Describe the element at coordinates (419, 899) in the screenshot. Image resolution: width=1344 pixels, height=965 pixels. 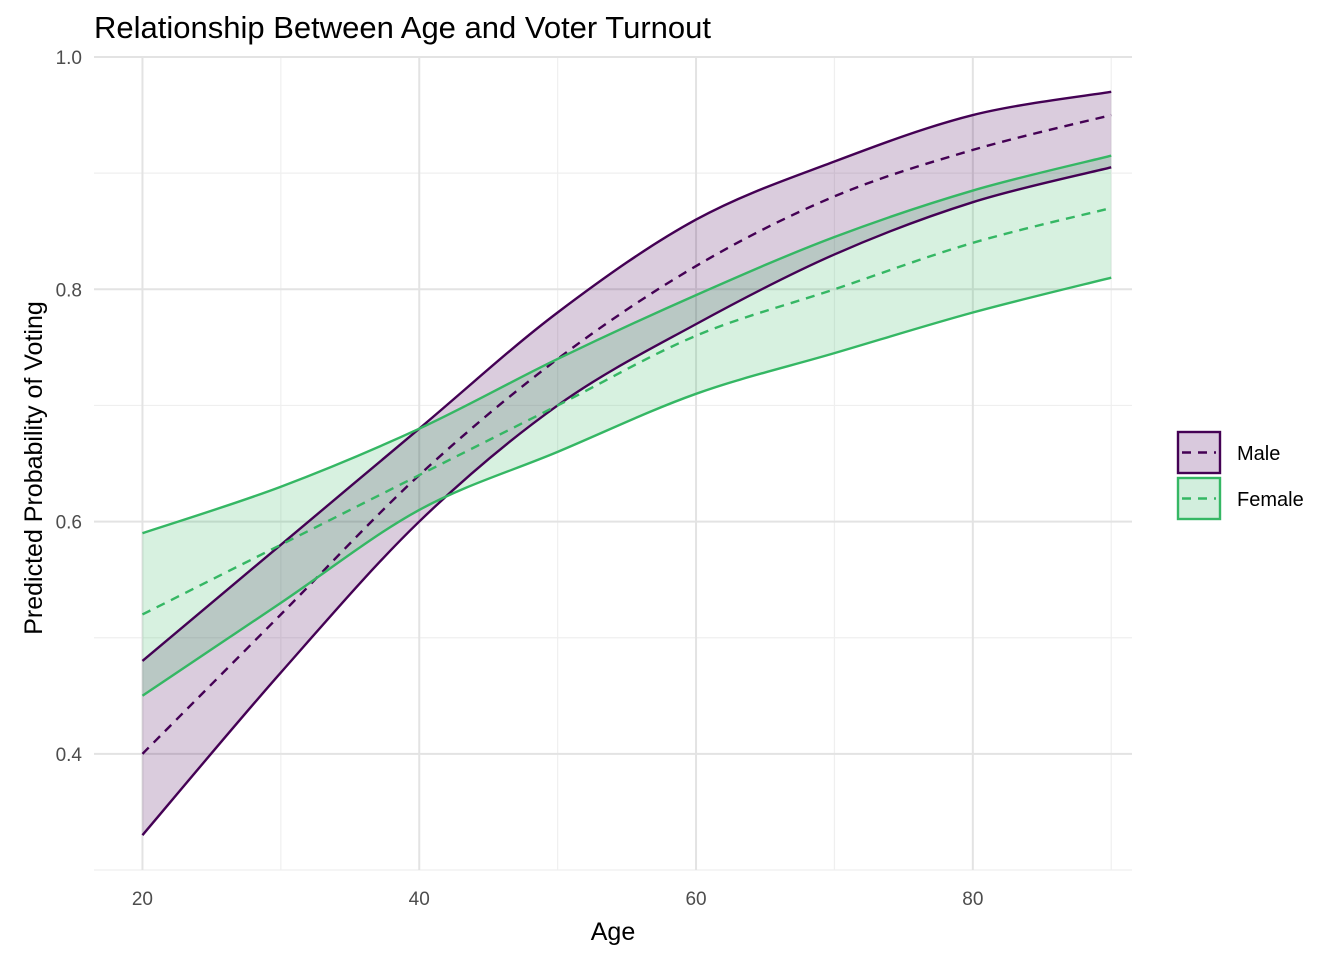
I see `x-tick-label: 40` at that location.